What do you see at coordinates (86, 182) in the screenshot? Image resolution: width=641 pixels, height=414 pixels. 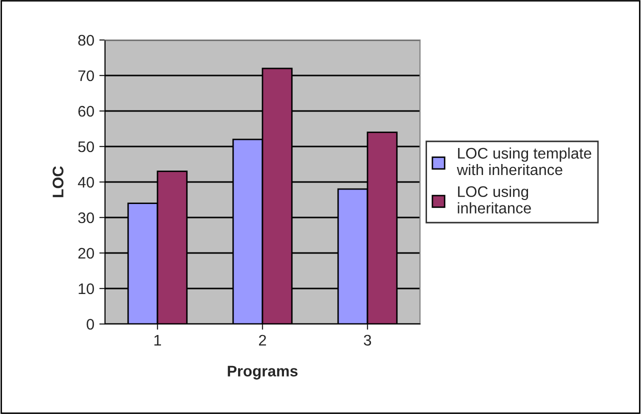 I see `y-tick-label: 40` at bounding box center [86, 182].